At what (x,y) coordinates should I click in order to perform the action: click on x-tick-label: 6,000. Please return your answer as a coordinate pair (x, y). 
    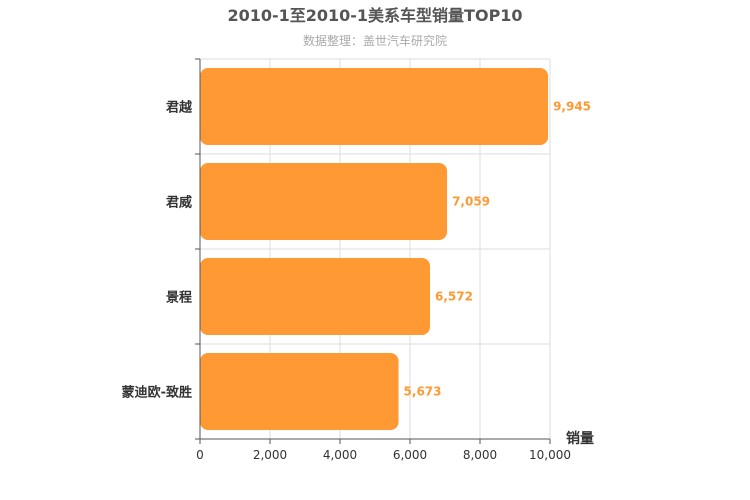
    Looking at the image, I should click on (410, 455).